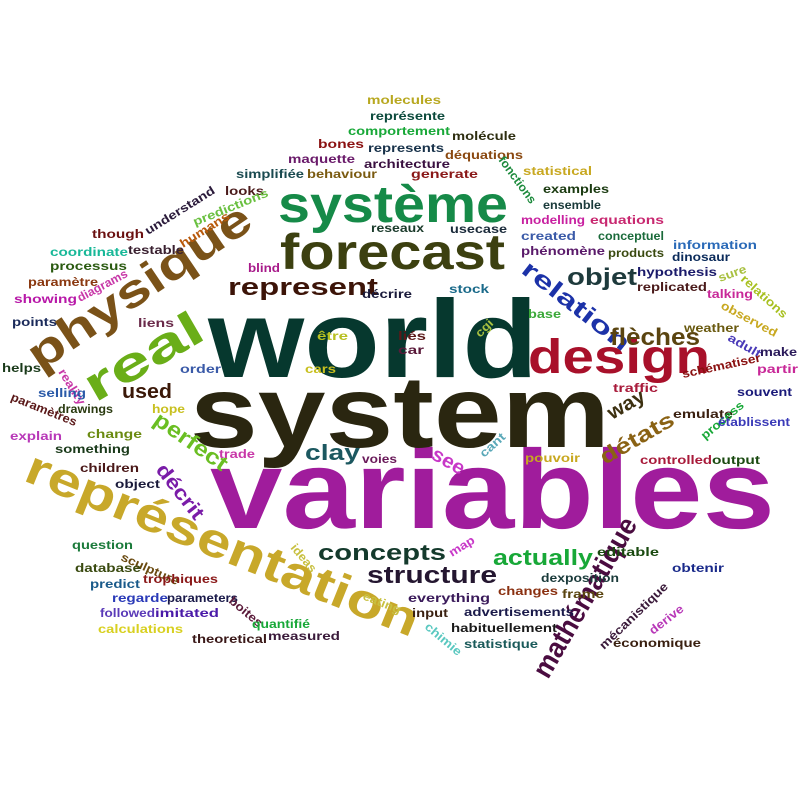 The height and width of the screenshot is (812, 800). I want to click on word-liens: liens, so click(156, 323).